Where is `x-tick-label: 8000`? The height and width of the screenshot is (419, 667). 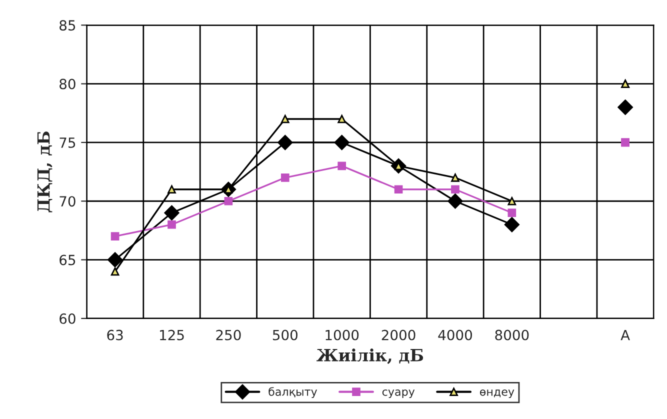 x-tick-label: 8000 is located at coordinates (512, 335).